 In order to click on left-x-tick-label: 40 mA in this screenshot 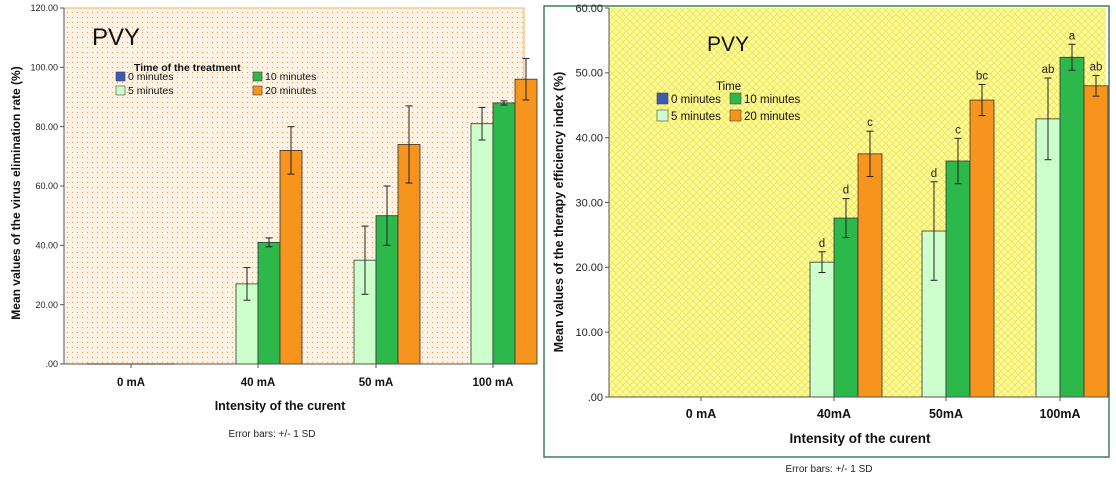, I will do `click(258, 383)`.